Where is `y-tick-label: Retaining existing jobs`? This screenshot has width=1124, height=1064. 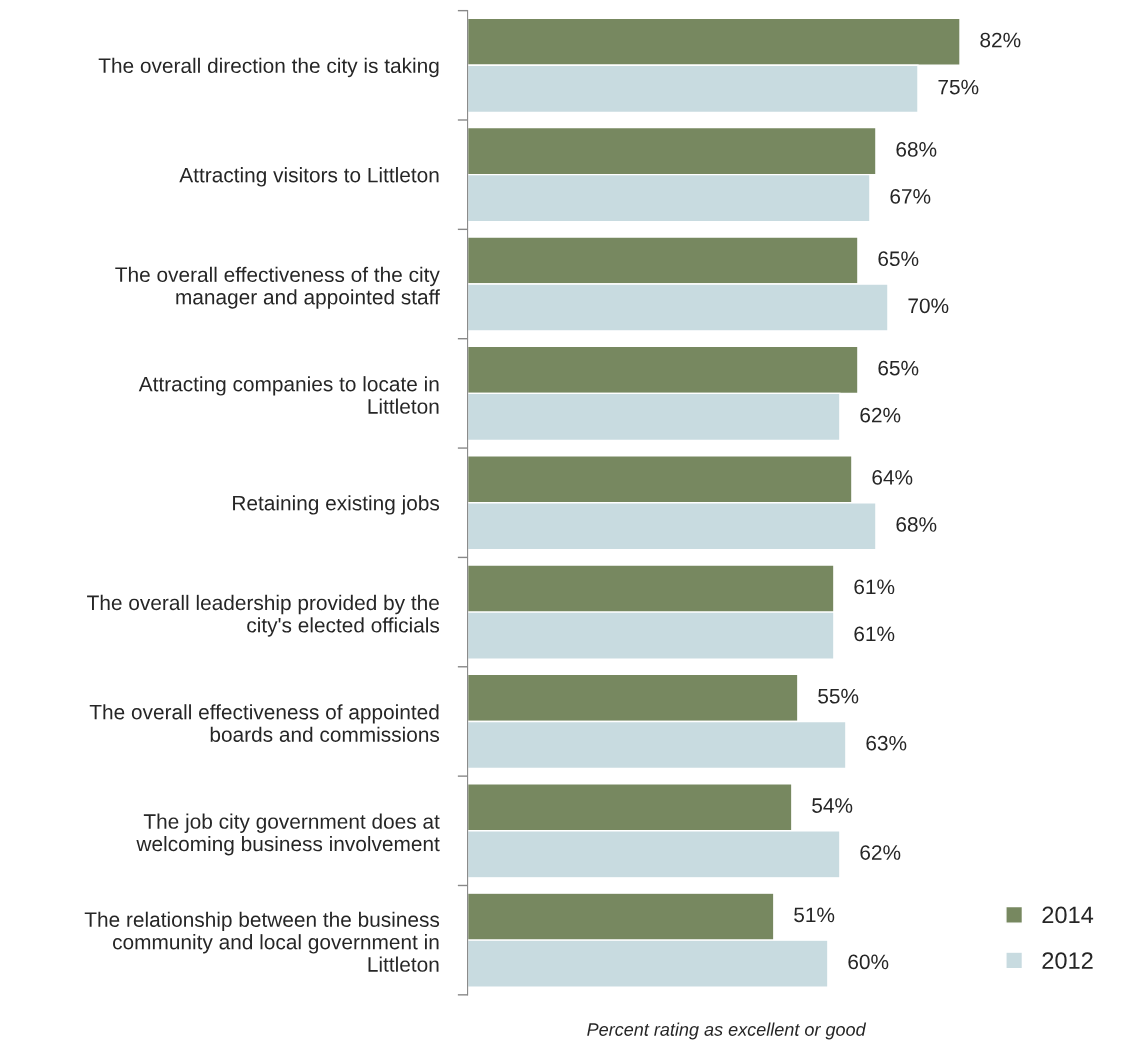 y-tick-label: Retaining existing jobs is located at coordinates (336, 505).